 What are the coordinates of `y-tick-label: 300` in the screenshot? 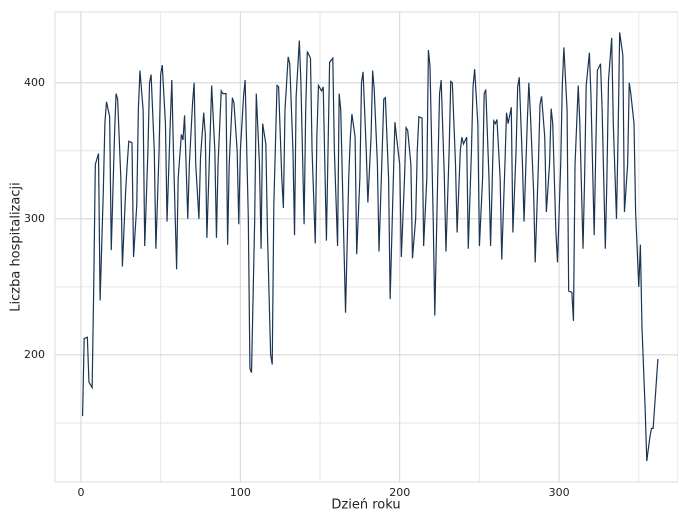 It's located at (34, 218).